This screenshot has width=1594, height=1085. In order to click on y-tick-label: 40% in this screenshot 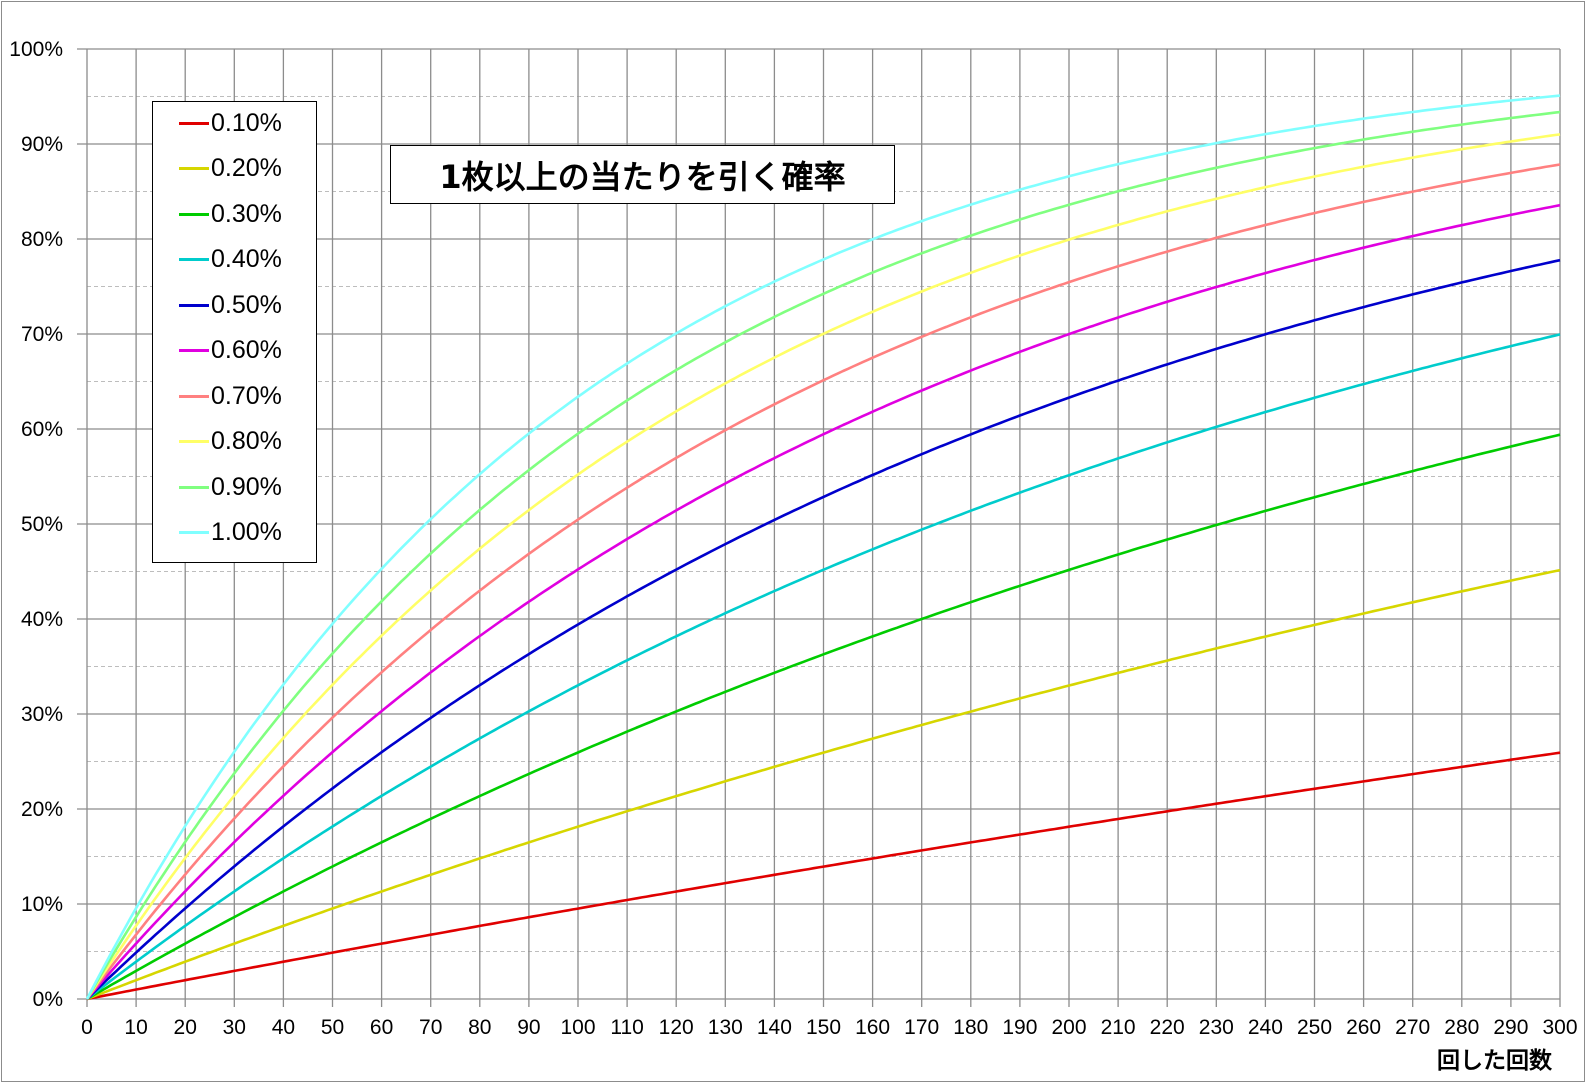, I will do `click(42, 619)`.